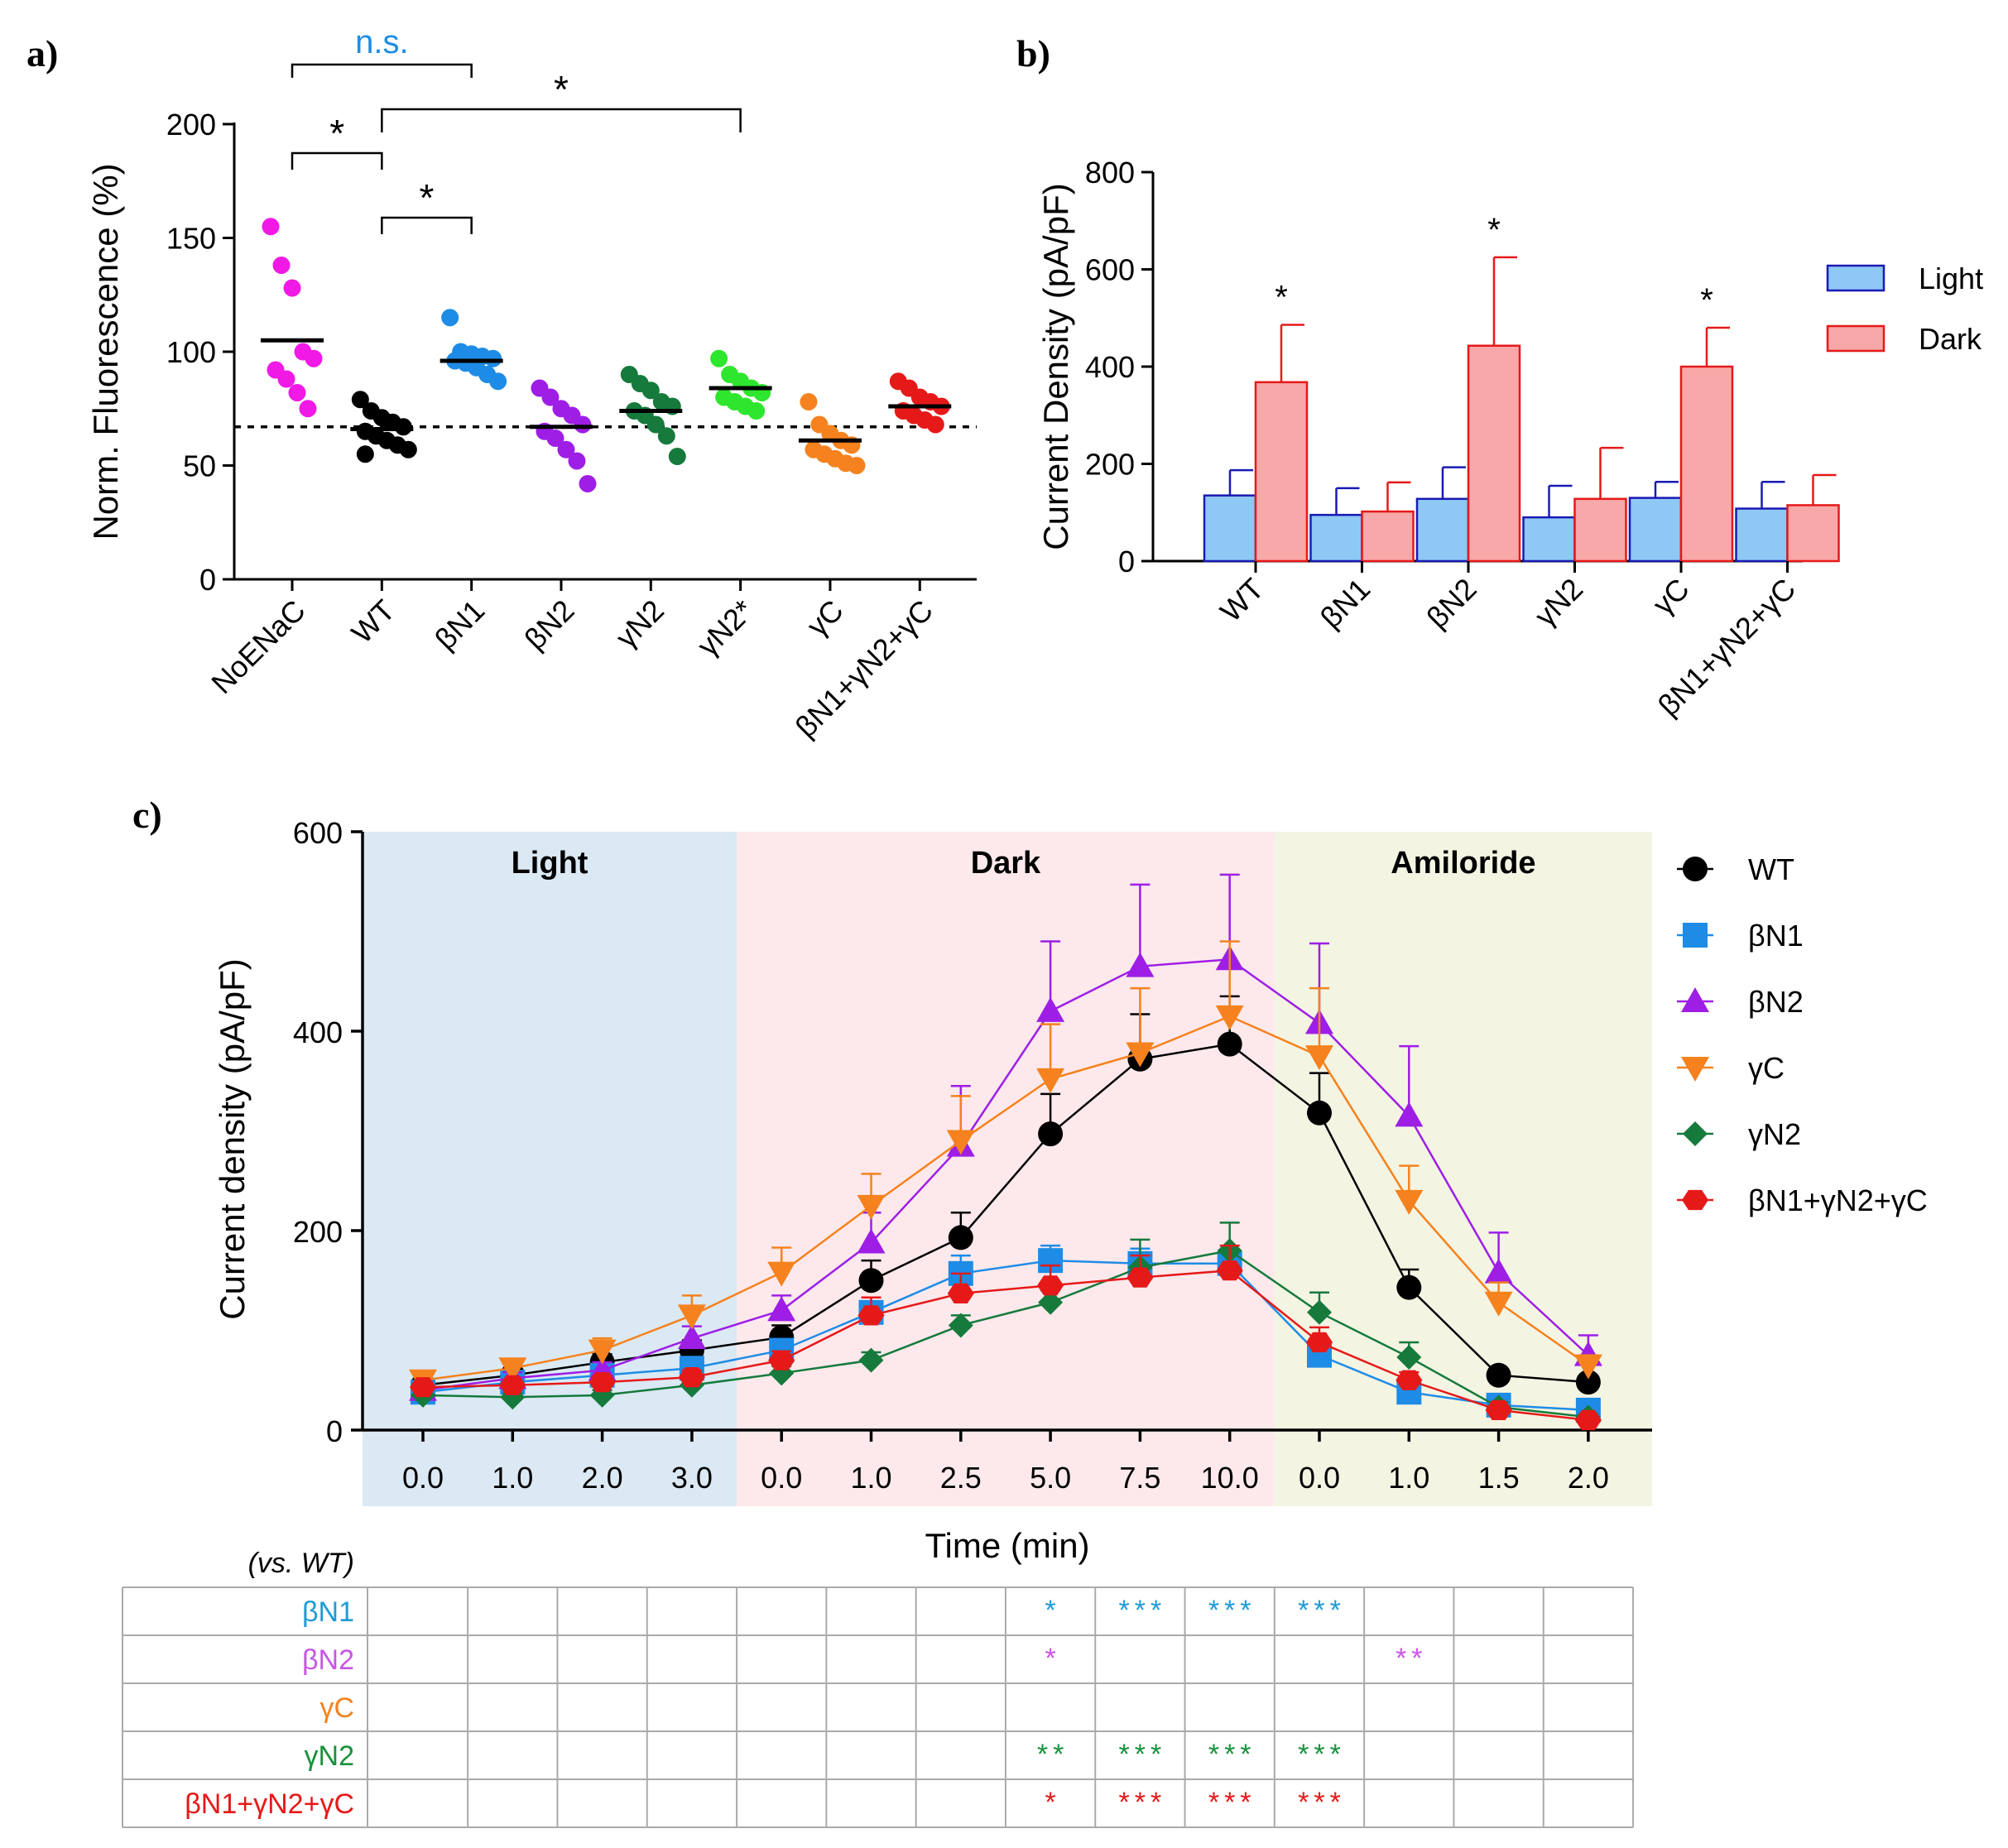 This screenshot has height=1848, width=2008. What do you see at coordinates (1838, 1200) in the screenshot?
I see `legend-label: βN1+γN2+γC` at bounding box center [1838, 1200].